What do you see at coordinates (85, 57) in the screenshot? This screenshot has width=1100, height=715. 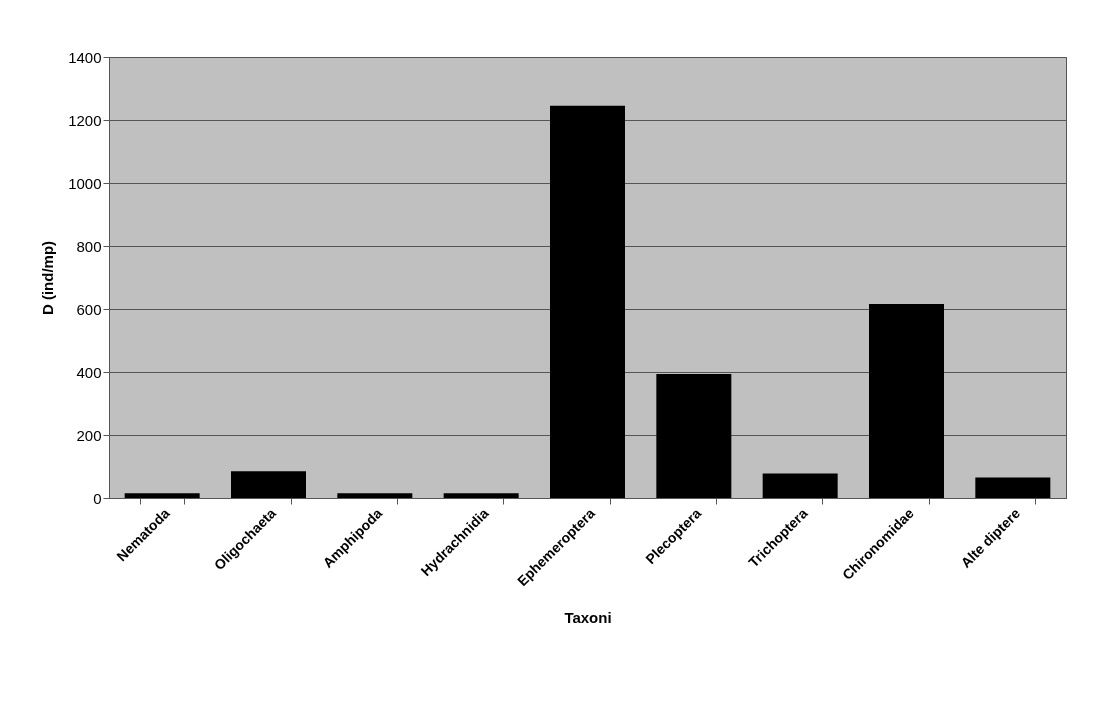 I see `y-tick-label: 1400` at bounding box center [85, 57].